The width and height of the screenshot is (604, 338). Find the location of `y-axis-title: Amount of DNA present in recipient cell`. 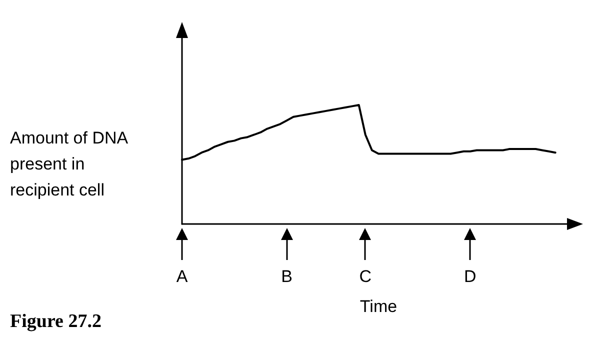

y-axis-title: Amount of DNA present in recipient cell is located at coordinates (71, 164).